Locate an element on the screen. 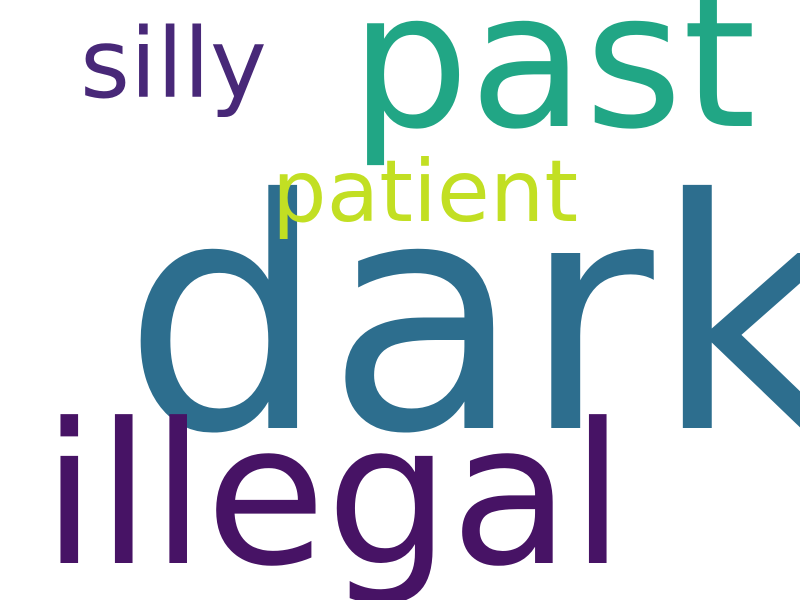 Image resolution: width=800 pixels, height=600 pixels. word-past: past is located at coordinates (553, 85).